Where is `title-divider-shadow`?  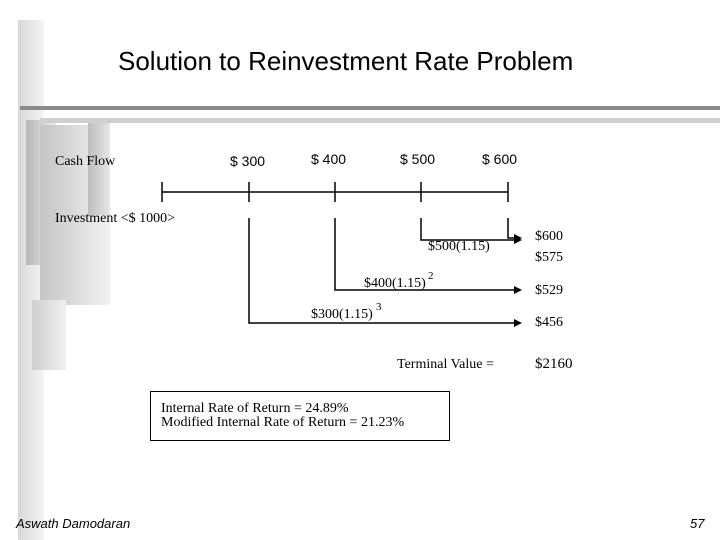 title-divider-shadow is located at coordinates (380, 120).